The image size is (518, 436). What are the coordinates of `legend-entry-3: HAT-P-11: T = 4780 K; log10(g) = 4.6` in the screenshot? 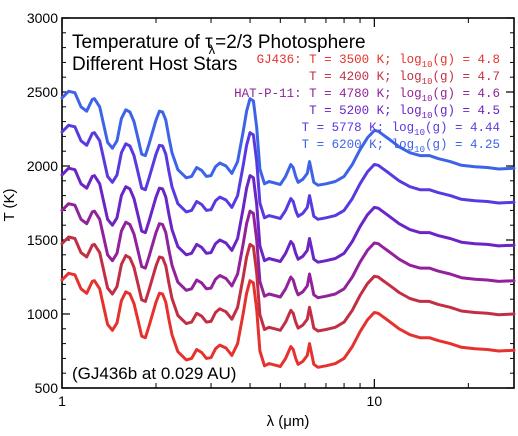 It's located at (367, 95).